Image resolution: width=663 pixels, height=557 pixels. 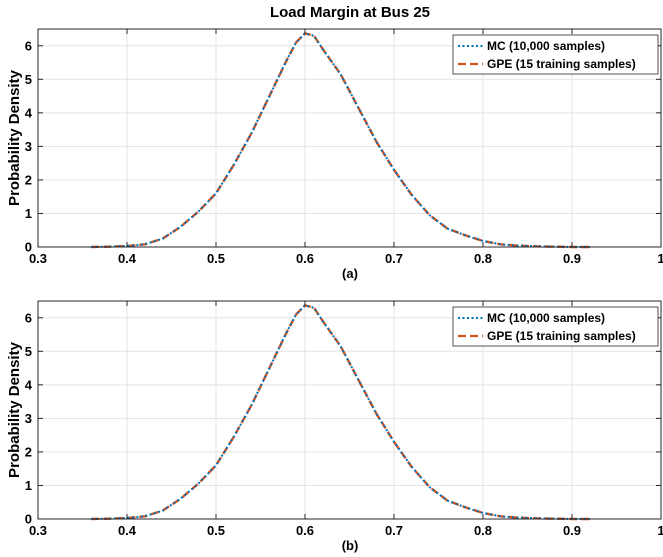 What do you see at coordinates (350, 545) in the screenshot?
I see `subplot-label: (b)` at bounding box center [350, 545].